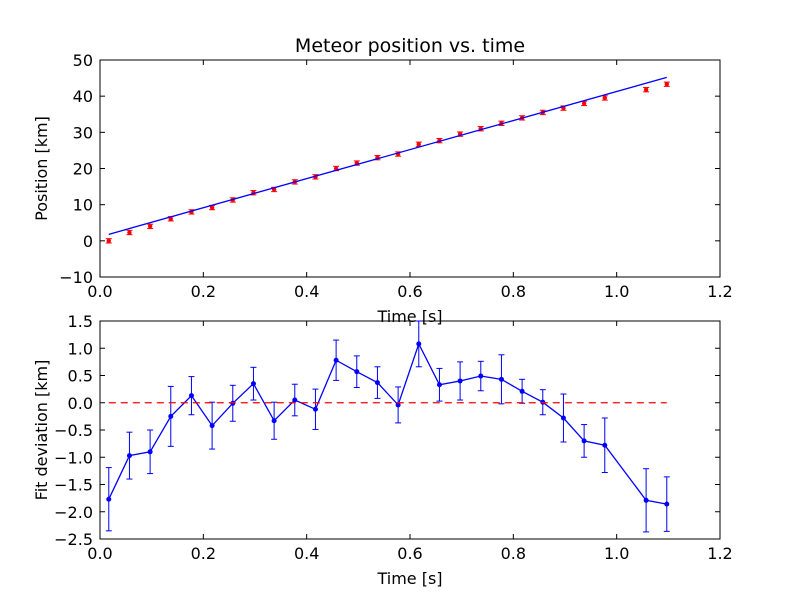 This screenshot has height=600, width=800. Describe the element at coordinates (410, 46) in the screenshot. I see `chart-title: Meteor position vs. time` at that location.